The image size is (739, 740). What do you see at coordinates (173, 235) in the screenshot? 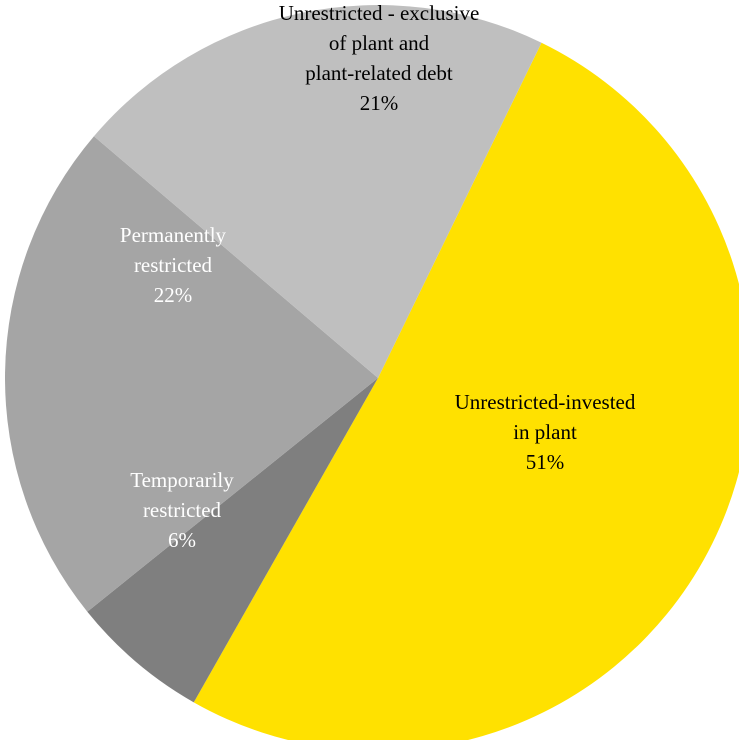
I see `pie-label-line: Permanently` at bounding box center [173, 235].